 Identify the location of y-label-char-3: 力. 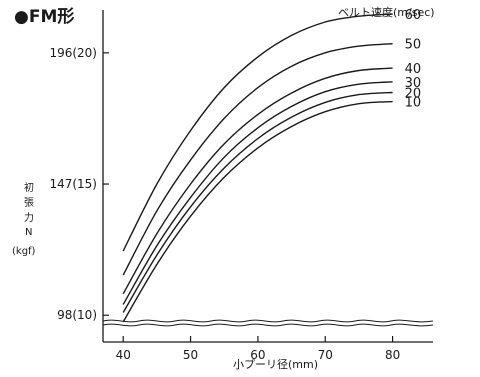
(29, 217).